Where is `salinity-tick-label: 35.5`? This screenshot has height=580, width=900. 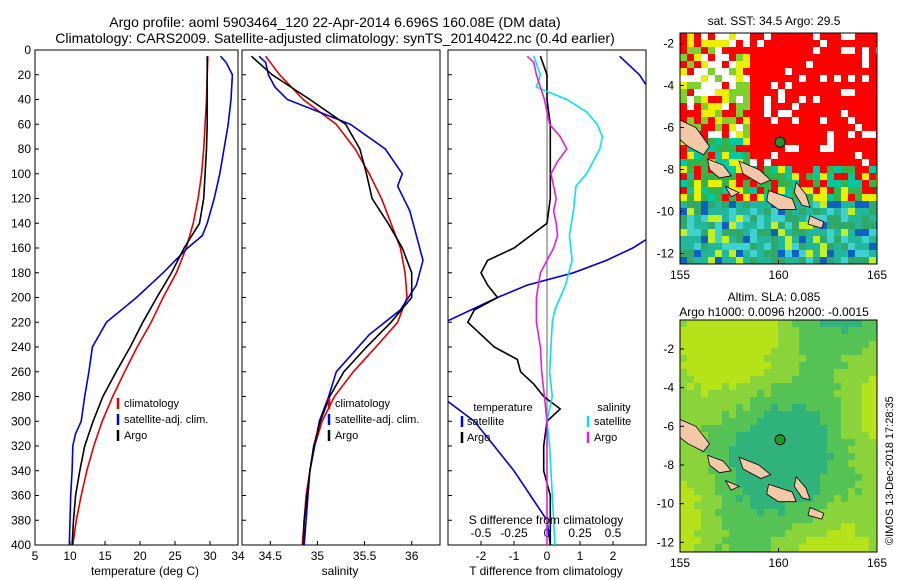 salinity-tick-label: 35.5 is located at coordinates (365, 556).